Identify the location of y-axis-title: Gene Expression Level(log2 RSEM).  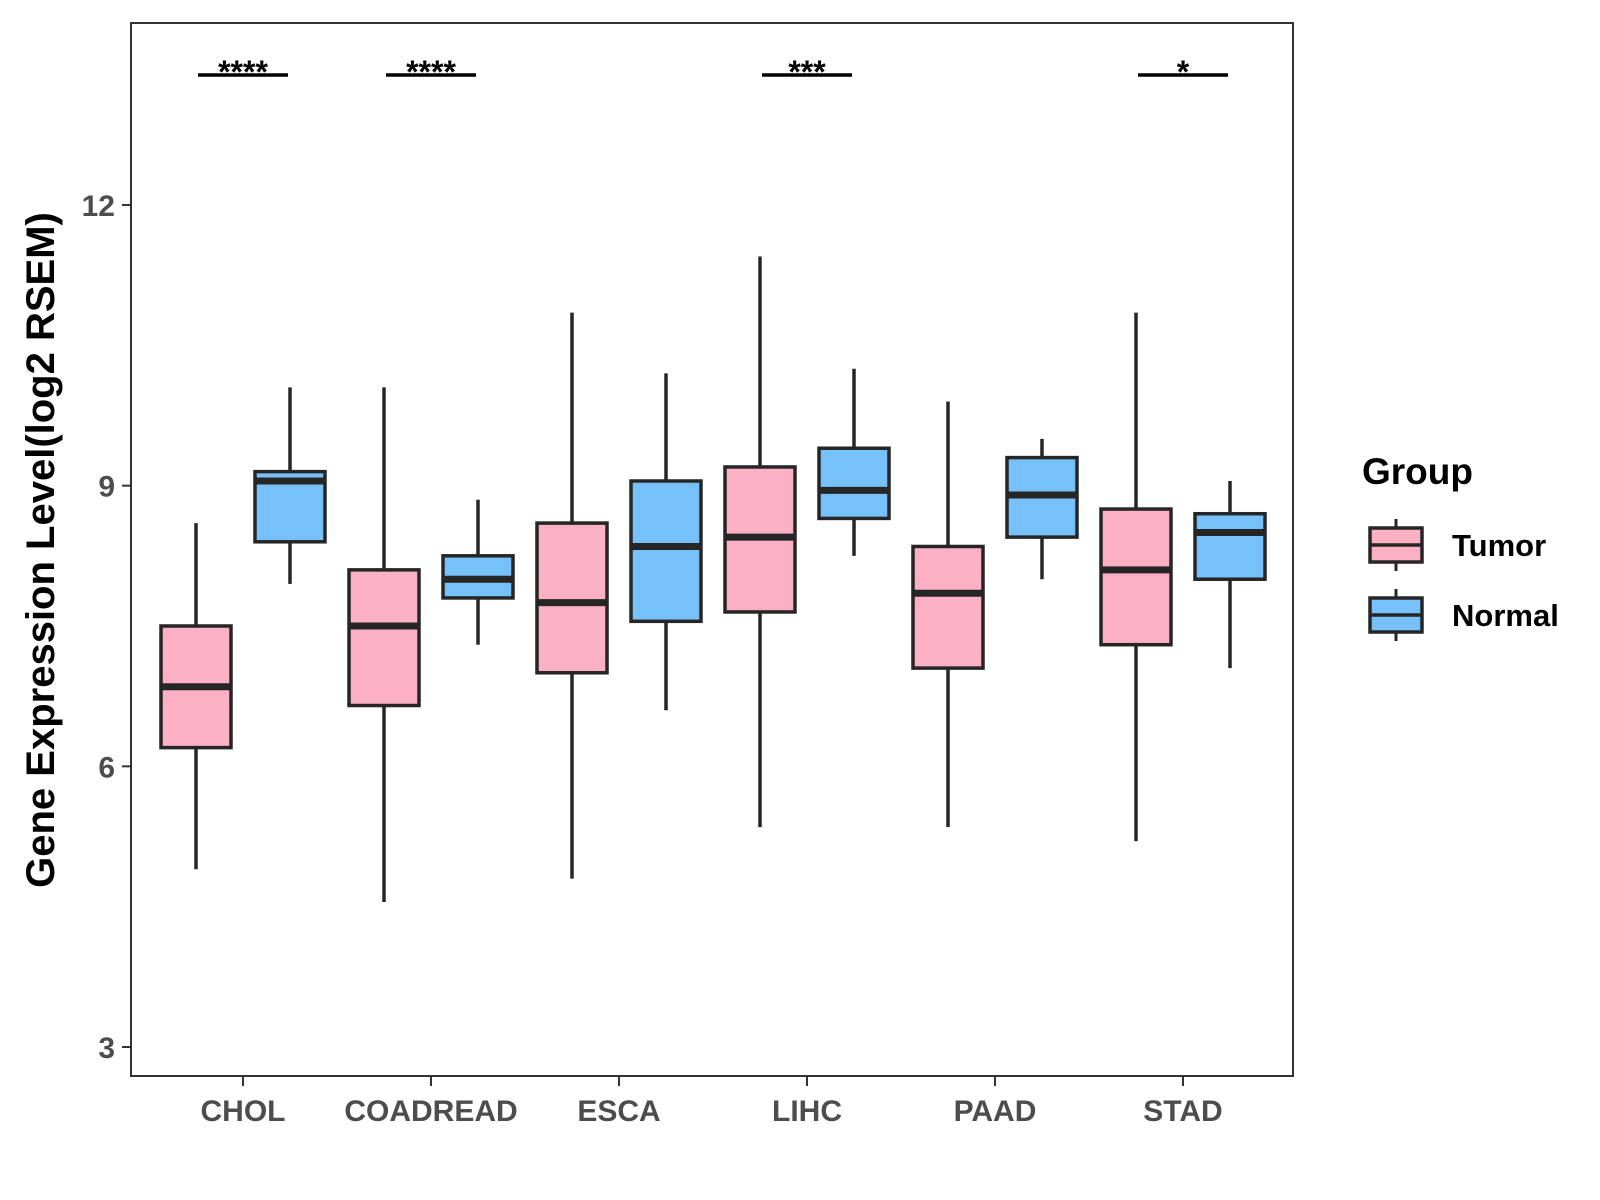
(41, 550).